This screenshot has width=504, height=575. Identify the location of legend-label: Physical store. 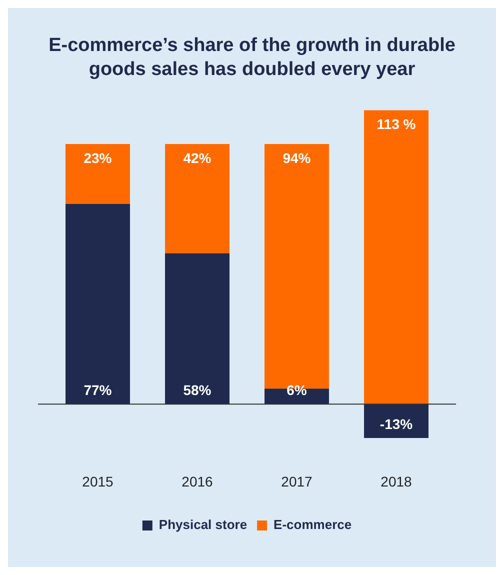
(203, 524).